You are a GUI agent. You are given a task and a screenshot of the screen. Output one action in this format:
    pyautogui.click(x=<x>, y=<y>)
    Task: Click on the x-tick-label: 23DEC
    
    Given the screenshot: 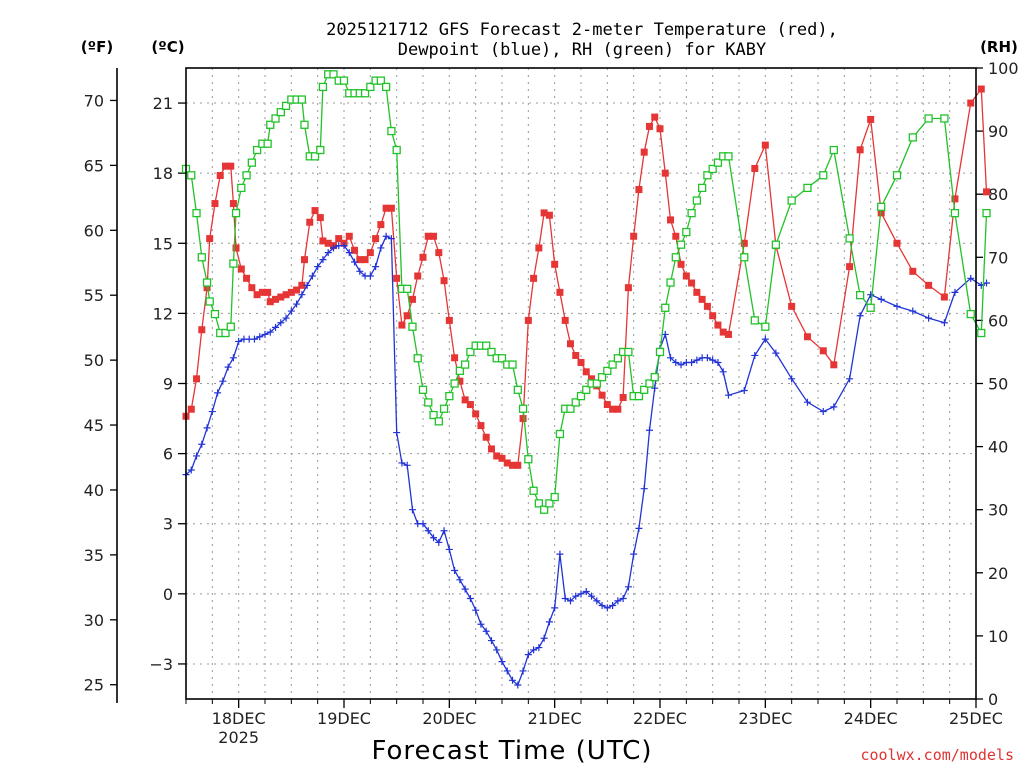 What is the action you would take?
    pyautogui.click(x=765, y=718)
    